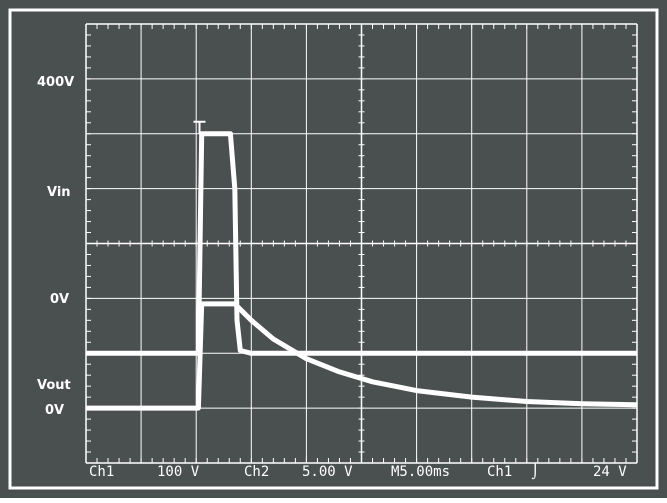 Image resolution: width=667 pixels, height=503 pixels. I want to click on status-timebase: M5.00ms, so click(420, 472).